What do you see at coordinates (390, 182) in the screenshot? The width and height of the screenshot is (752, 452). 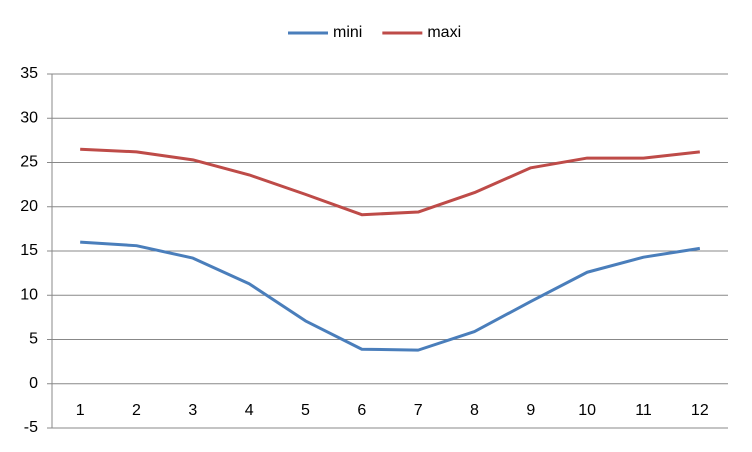 I see `series-line` at bounding box center [390, 182].